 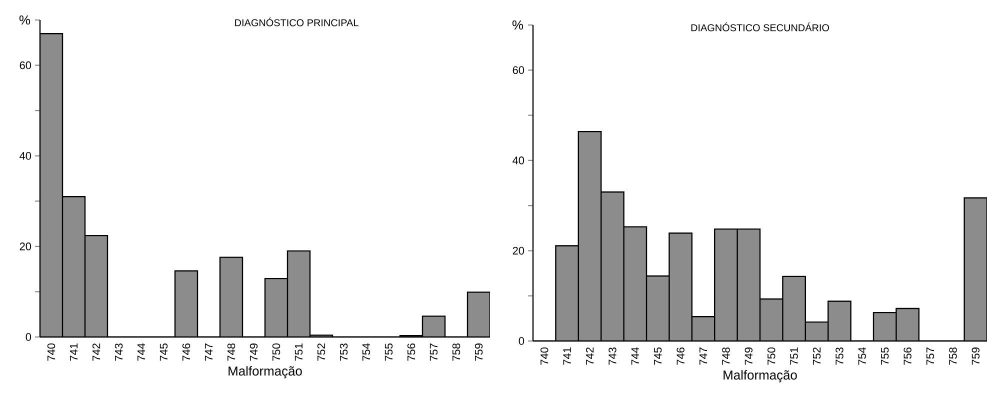 I want to click on chart-title: DIAGNÓSTICO PRINCIPAL, so click(x=296, y=22).